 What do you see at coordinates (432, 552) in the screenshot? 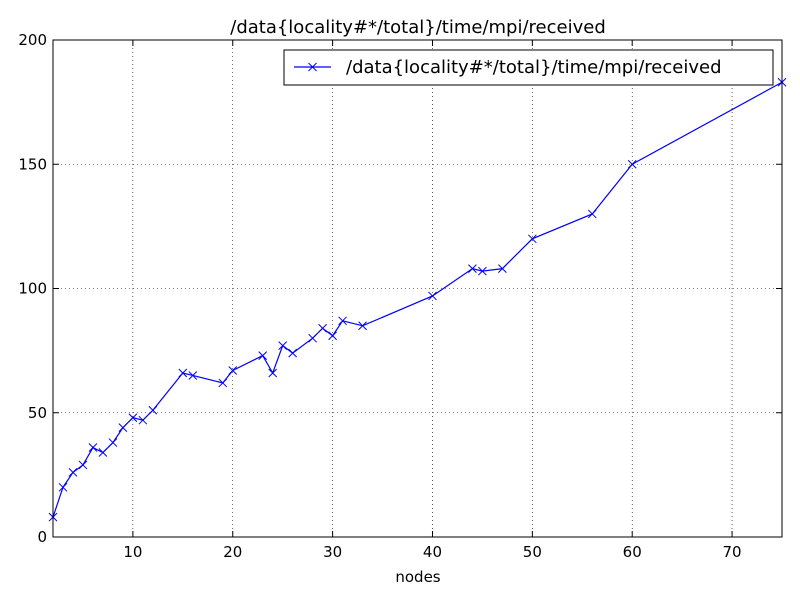
I see `x-tick-label: 40` at bounding box center [432, 552].